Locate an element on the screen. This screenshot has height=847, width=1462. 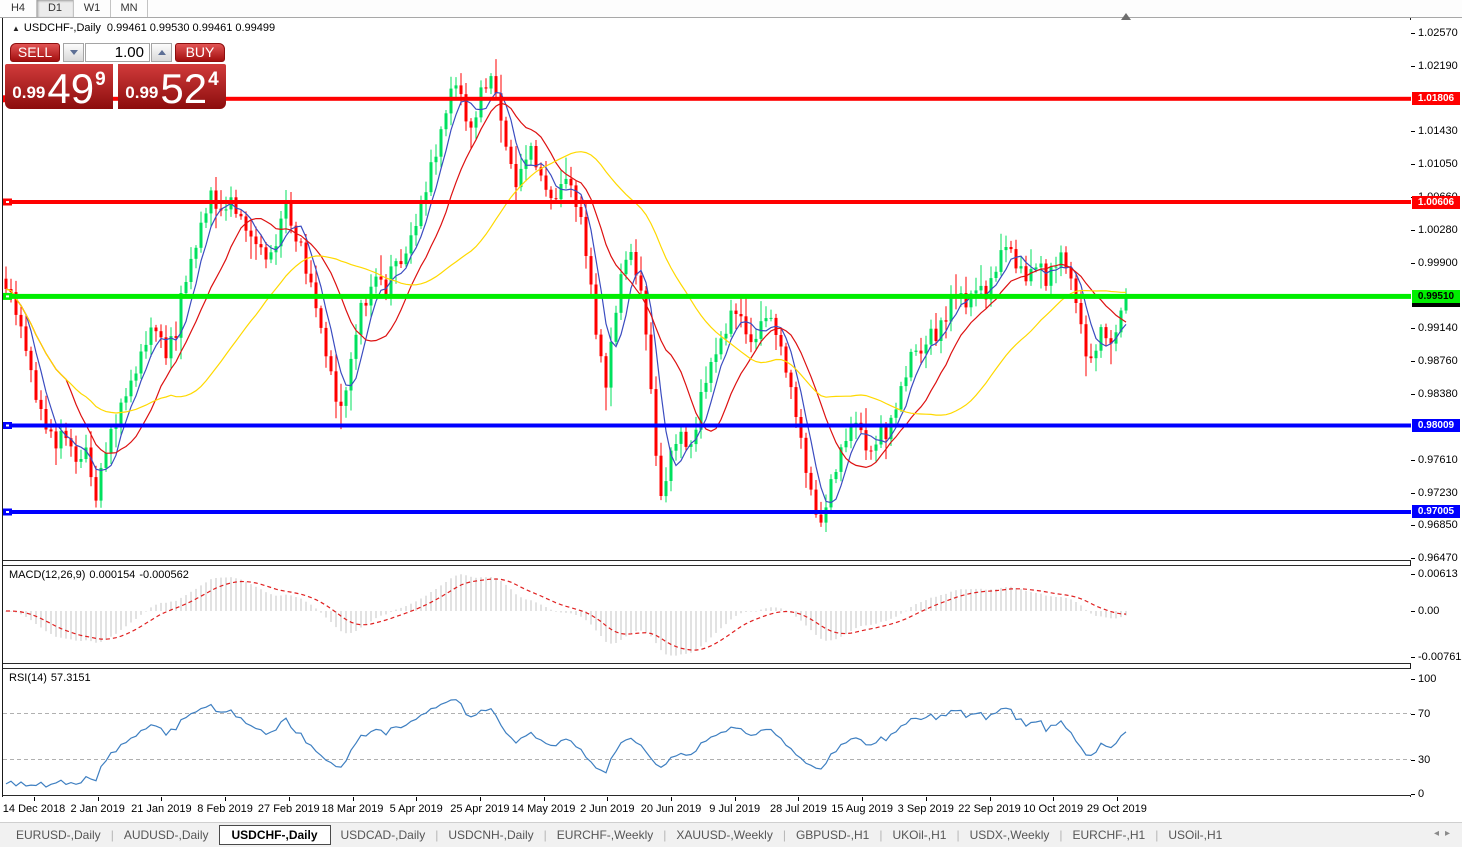
date-label: 10 Oct 2019 is located at coordinates (1053, 809).